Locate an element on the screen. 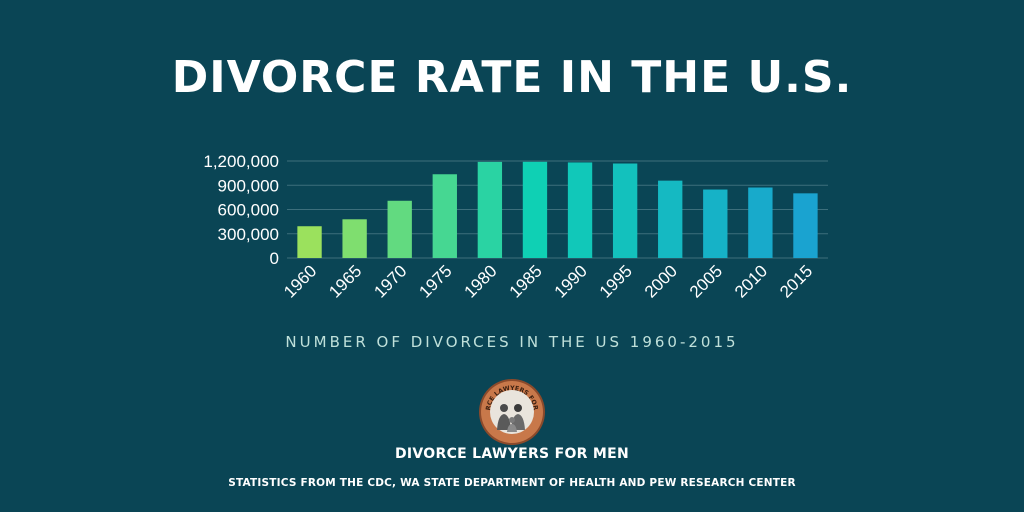 This screenshot has height=512, width=1024. page-title: DIVORCE RATE IN THE U.S. is located at coordinates (512, 77).